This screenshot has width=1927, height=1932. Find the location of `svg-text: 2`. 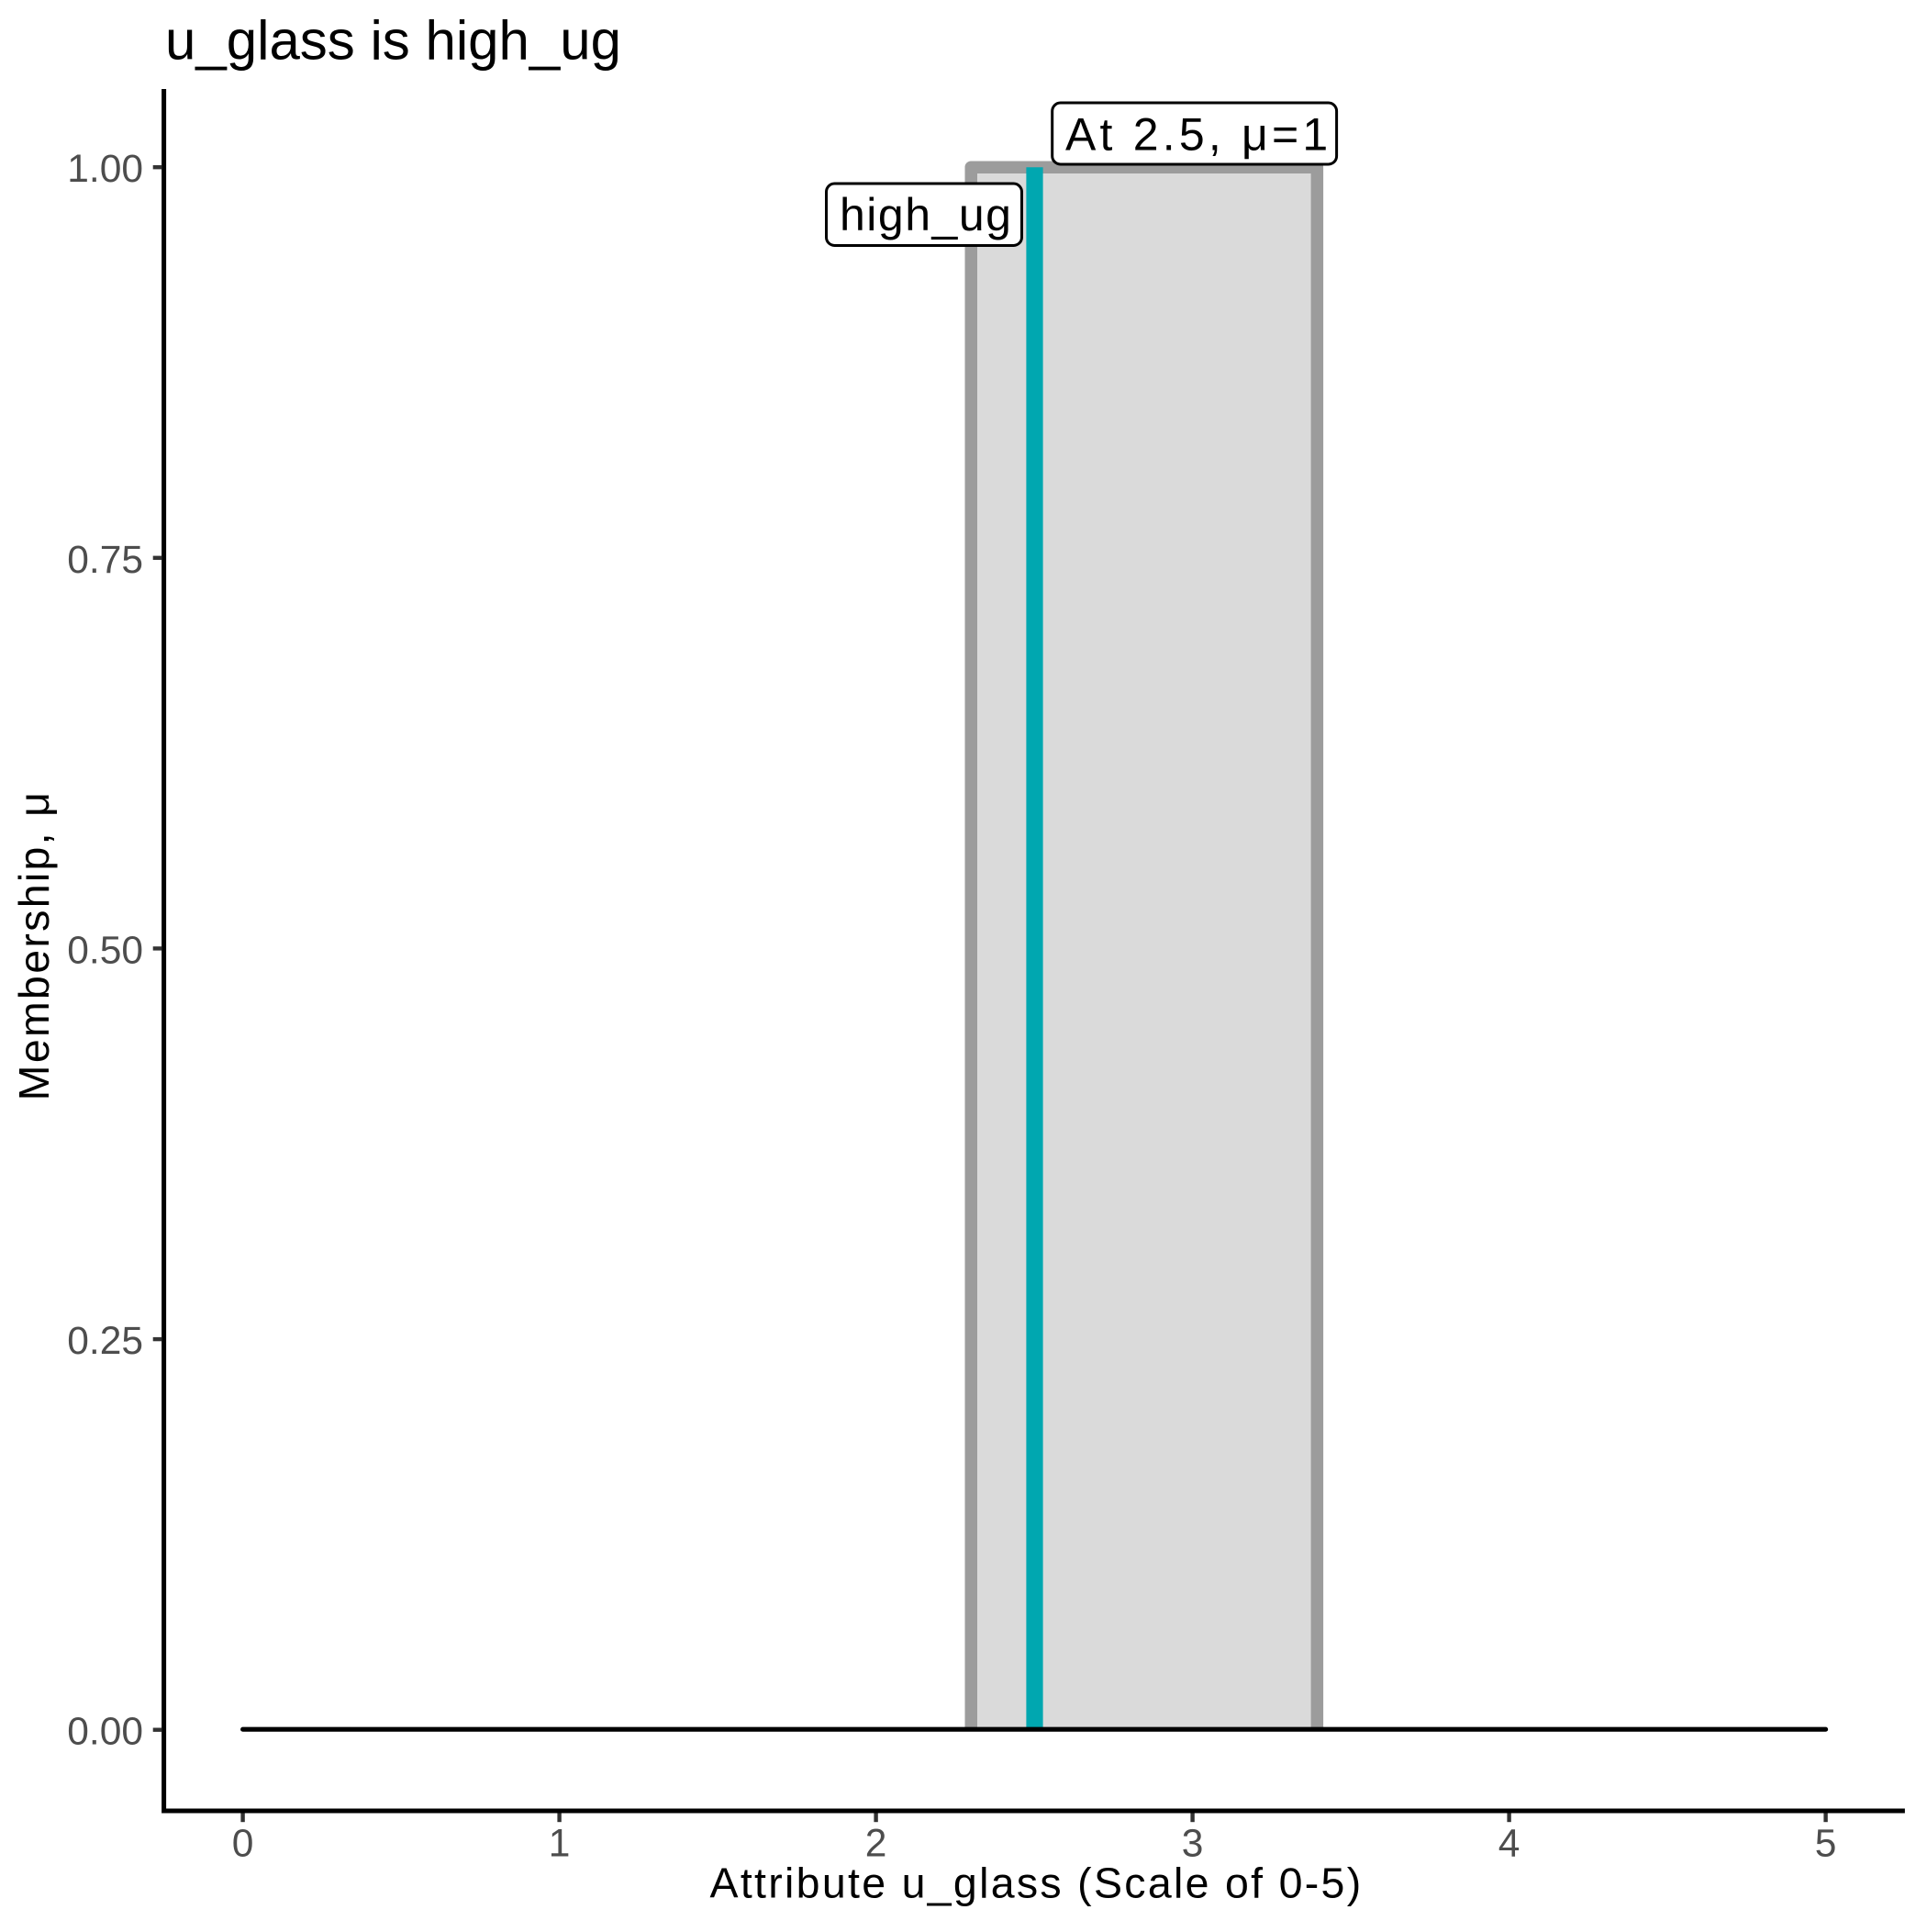

svg-text: 2 is located at coordinates (876, 1843).